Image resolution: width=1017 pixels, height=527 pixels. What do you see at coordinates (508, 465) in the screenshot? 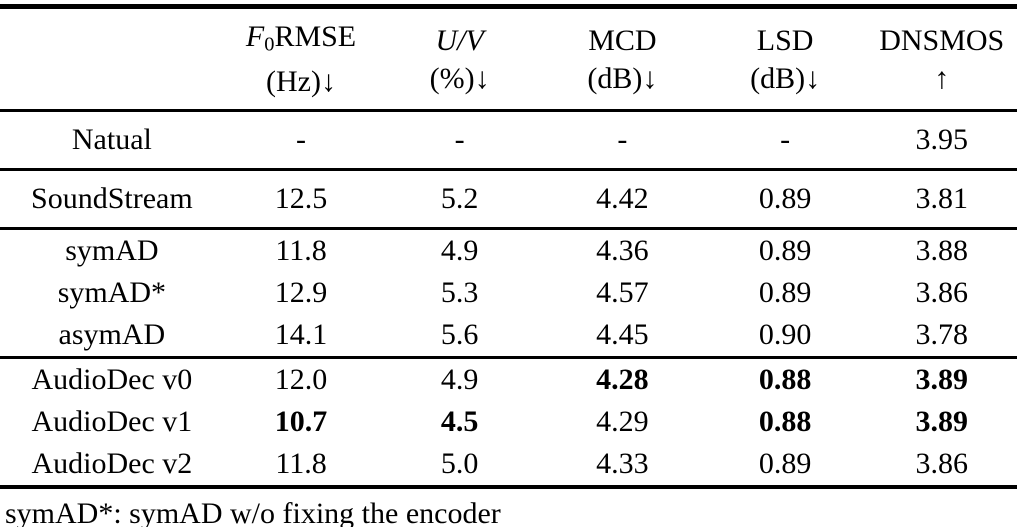
I see `table-row: AudioDec v2 11.8 5.0 4.33 0.89 3.86` at bounding box center [508, 465].